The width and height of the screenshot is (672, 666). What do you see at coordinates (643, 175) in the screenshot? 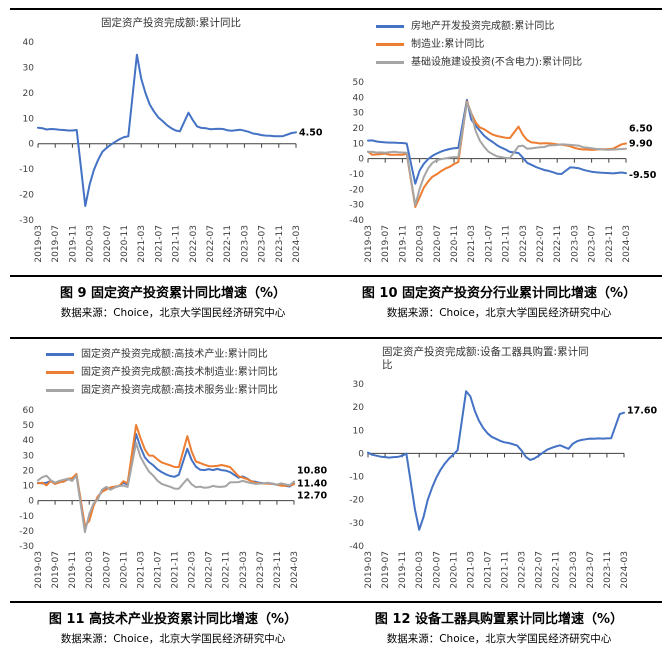
I see `series-end-label: -9.50` at bounding box center [643, 175].